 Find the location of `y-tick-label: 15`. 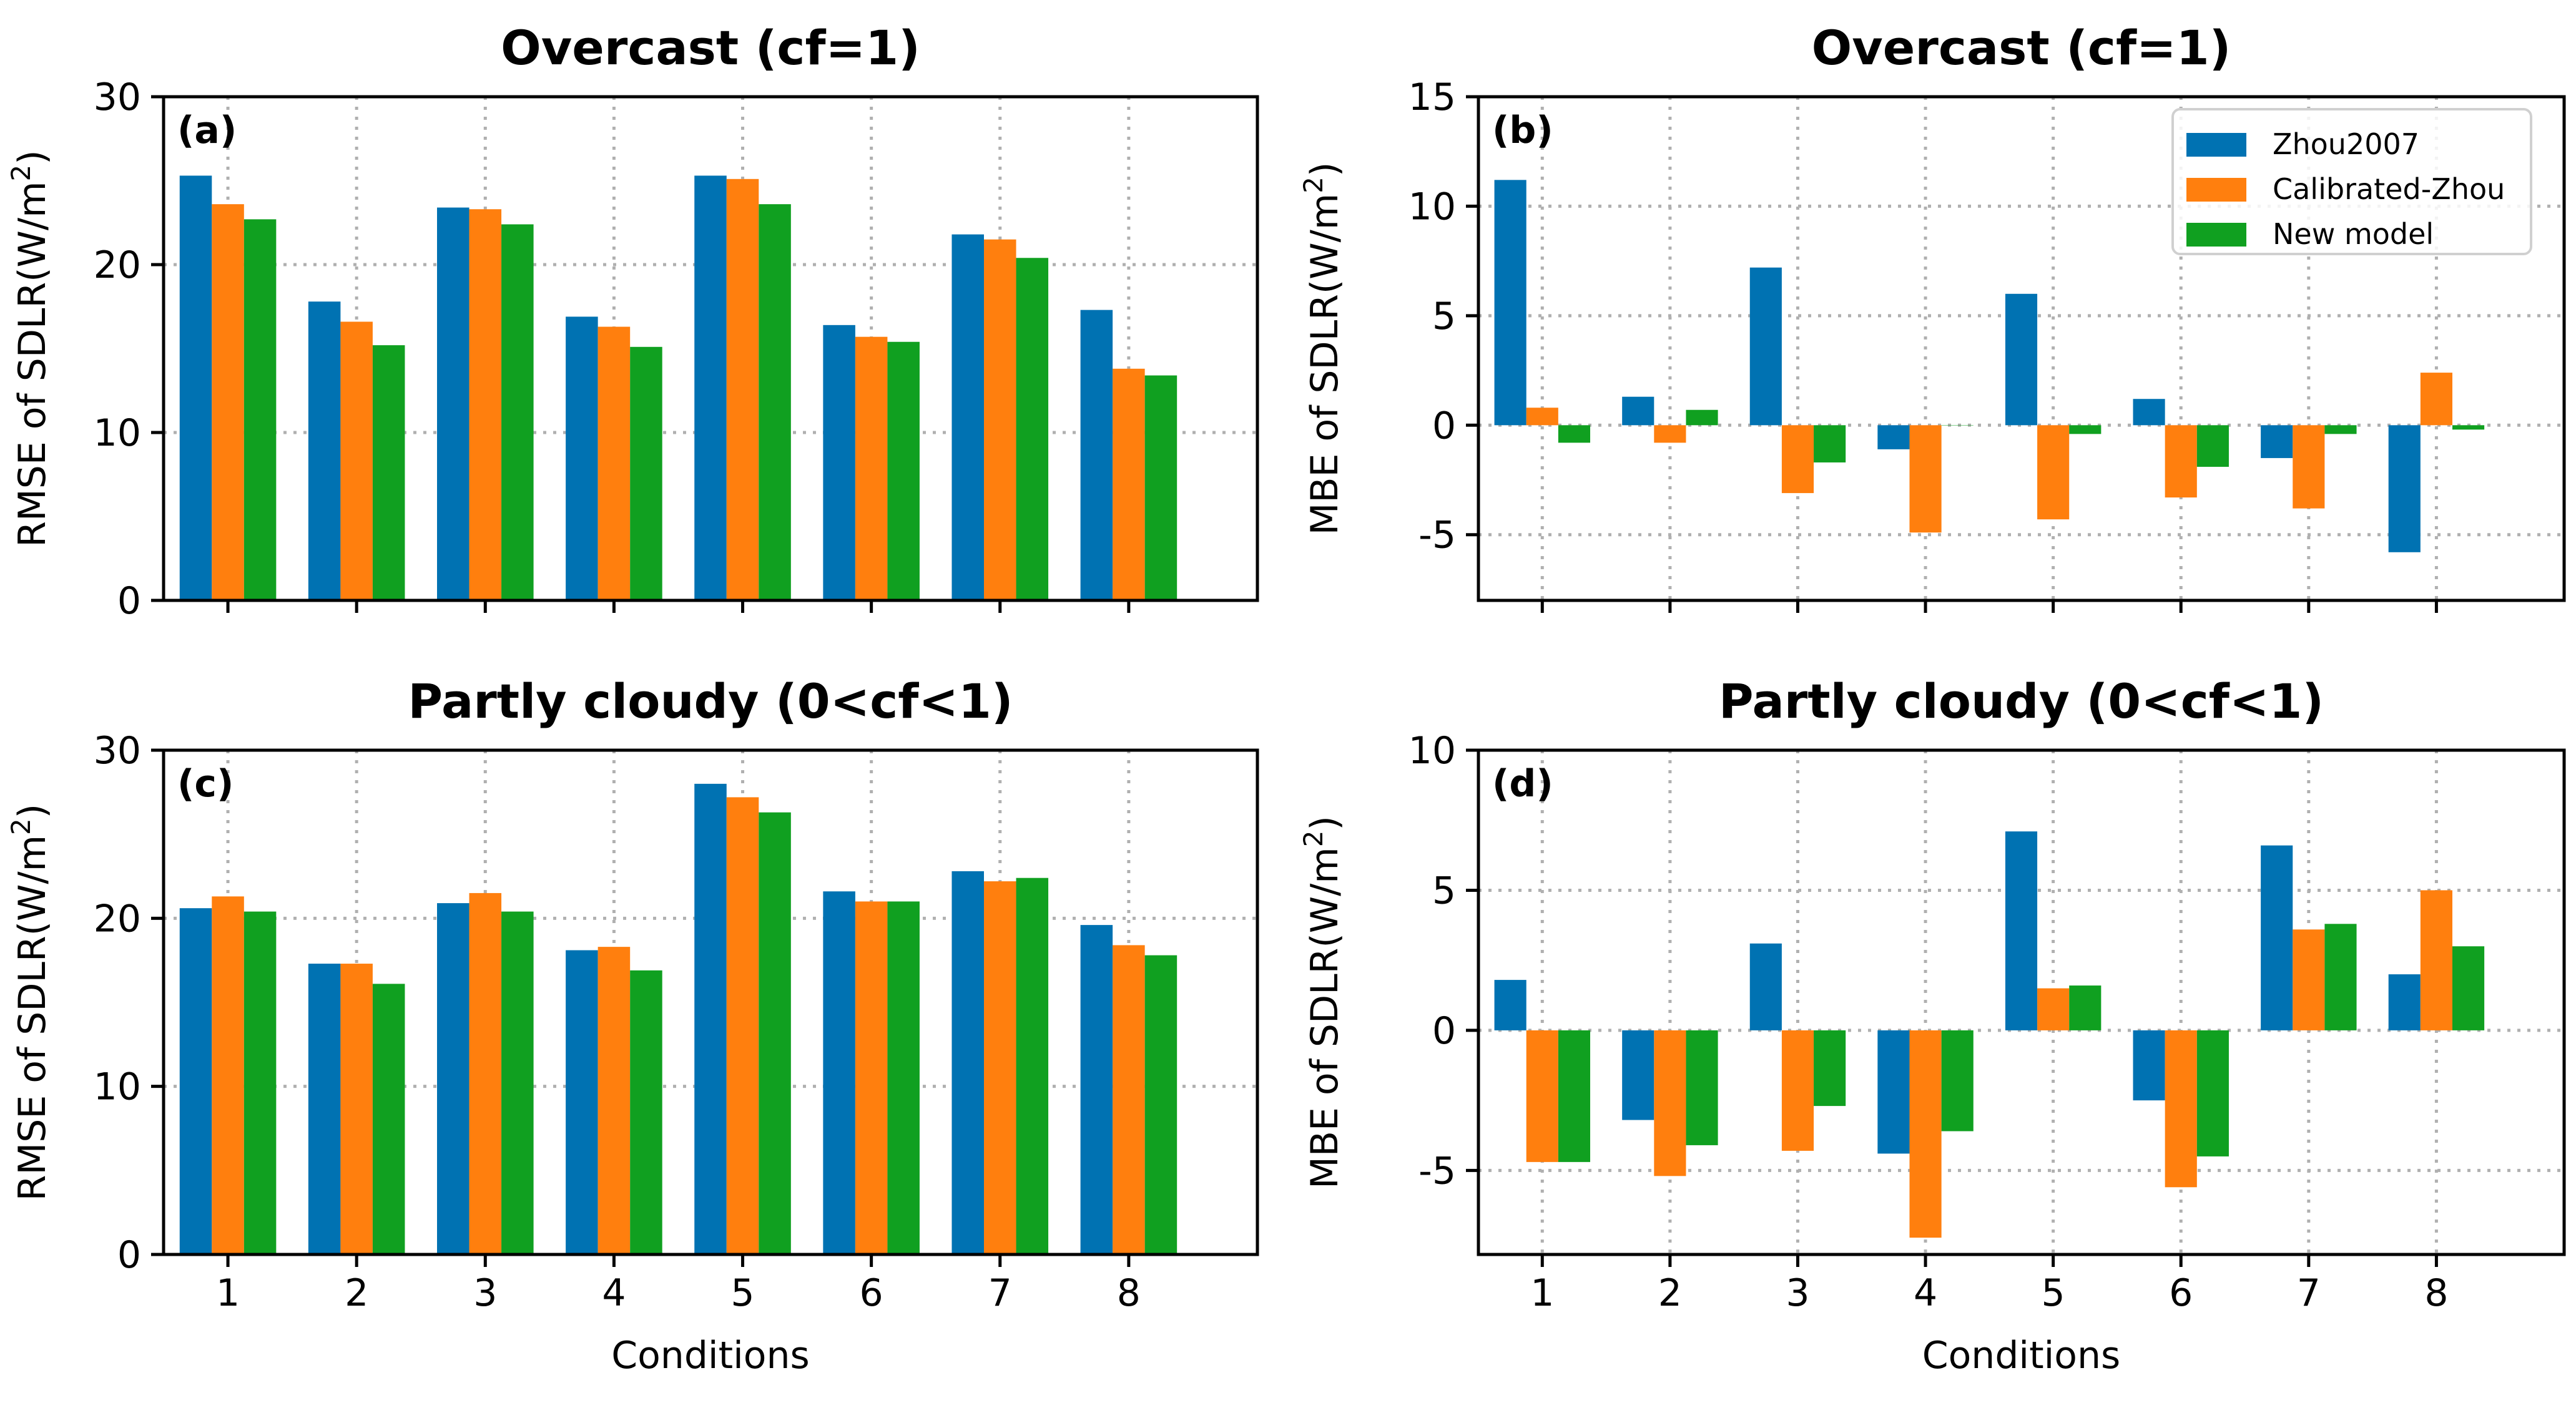

y-tick-label: 15 is located at coordinates (1432, 97).